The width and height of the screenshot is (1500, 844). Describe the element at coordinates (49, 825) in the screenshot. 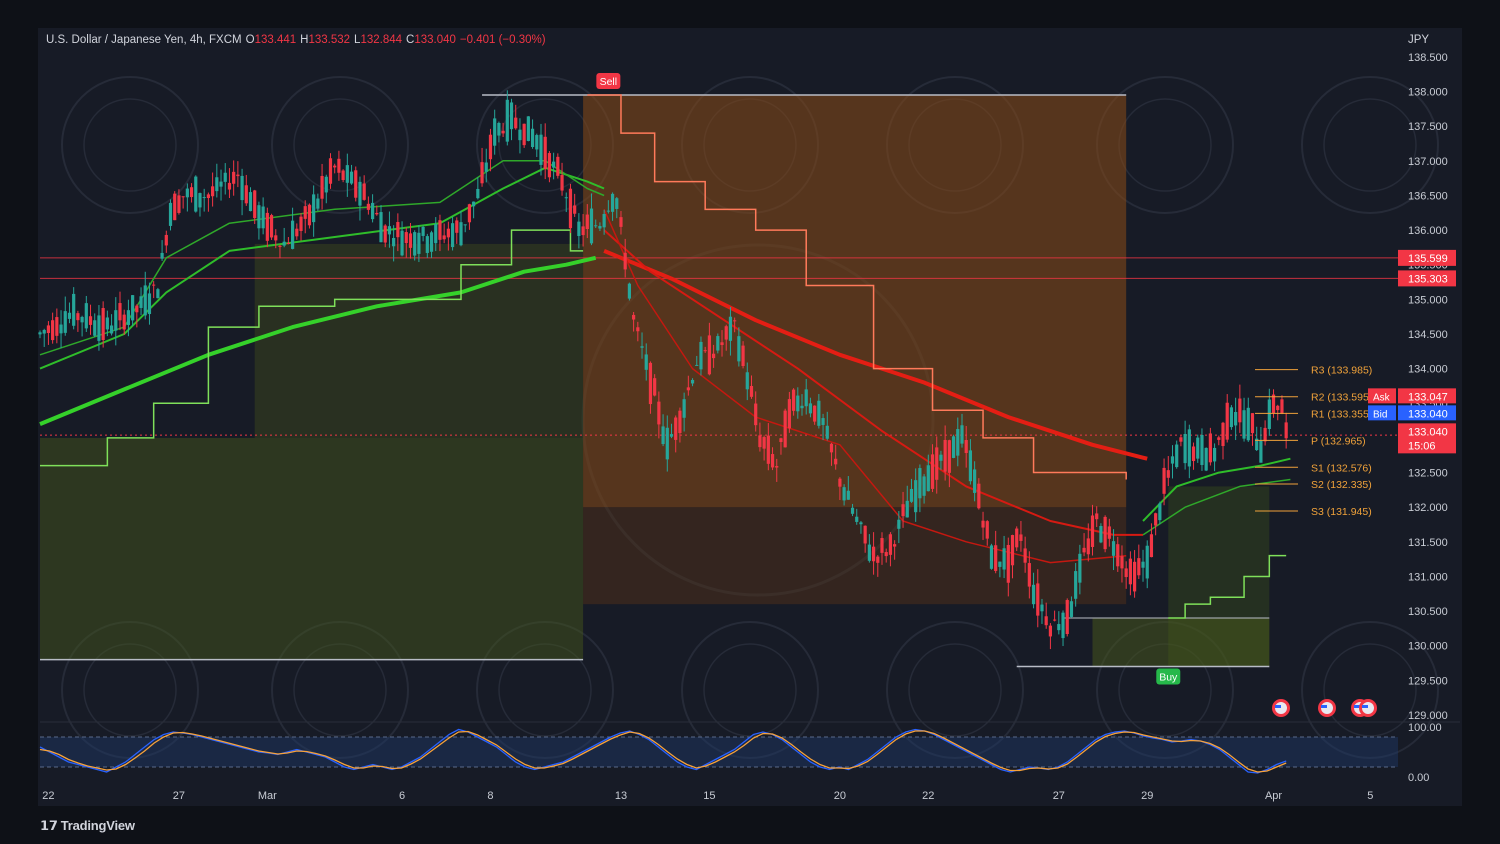

I see `tv-icon: 𝟭𝟳` at that location.